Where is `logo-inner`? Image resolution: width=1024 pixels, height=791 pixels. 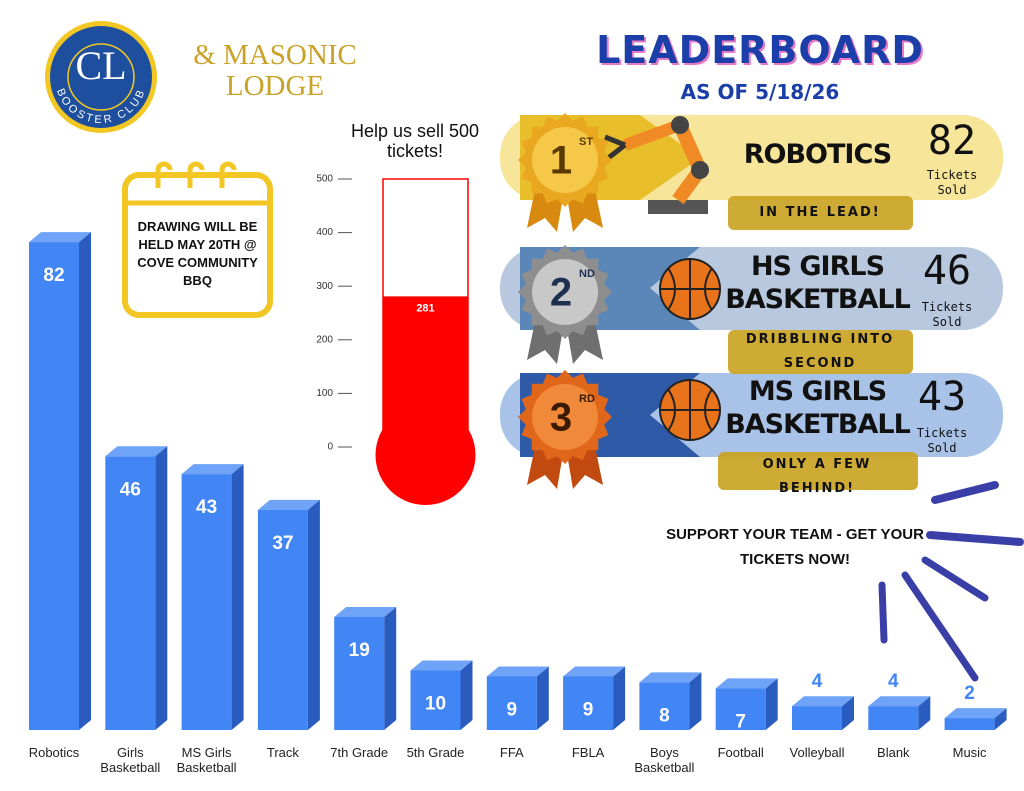
logo-inner is located at coordinates (101, 77).